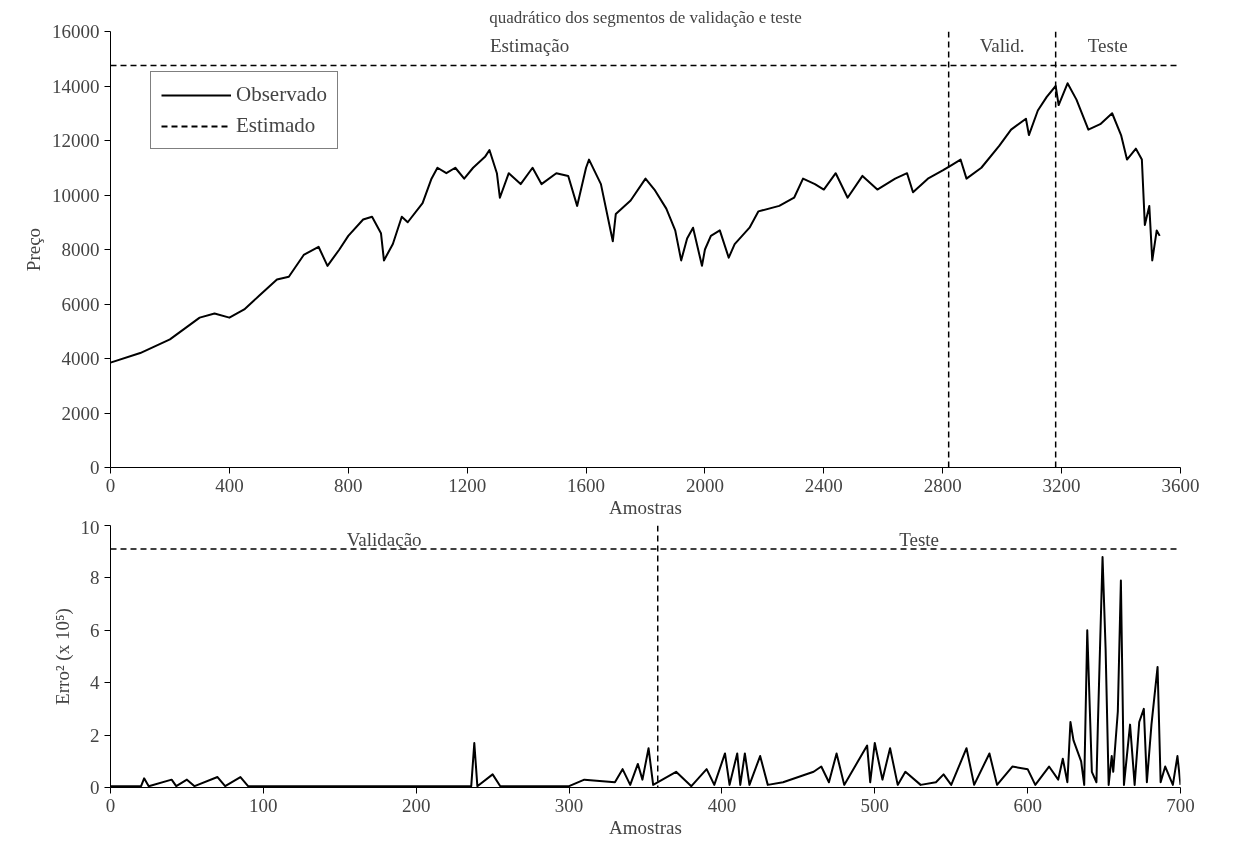  I want to click on legend-label: Observado, so click(281, 94).